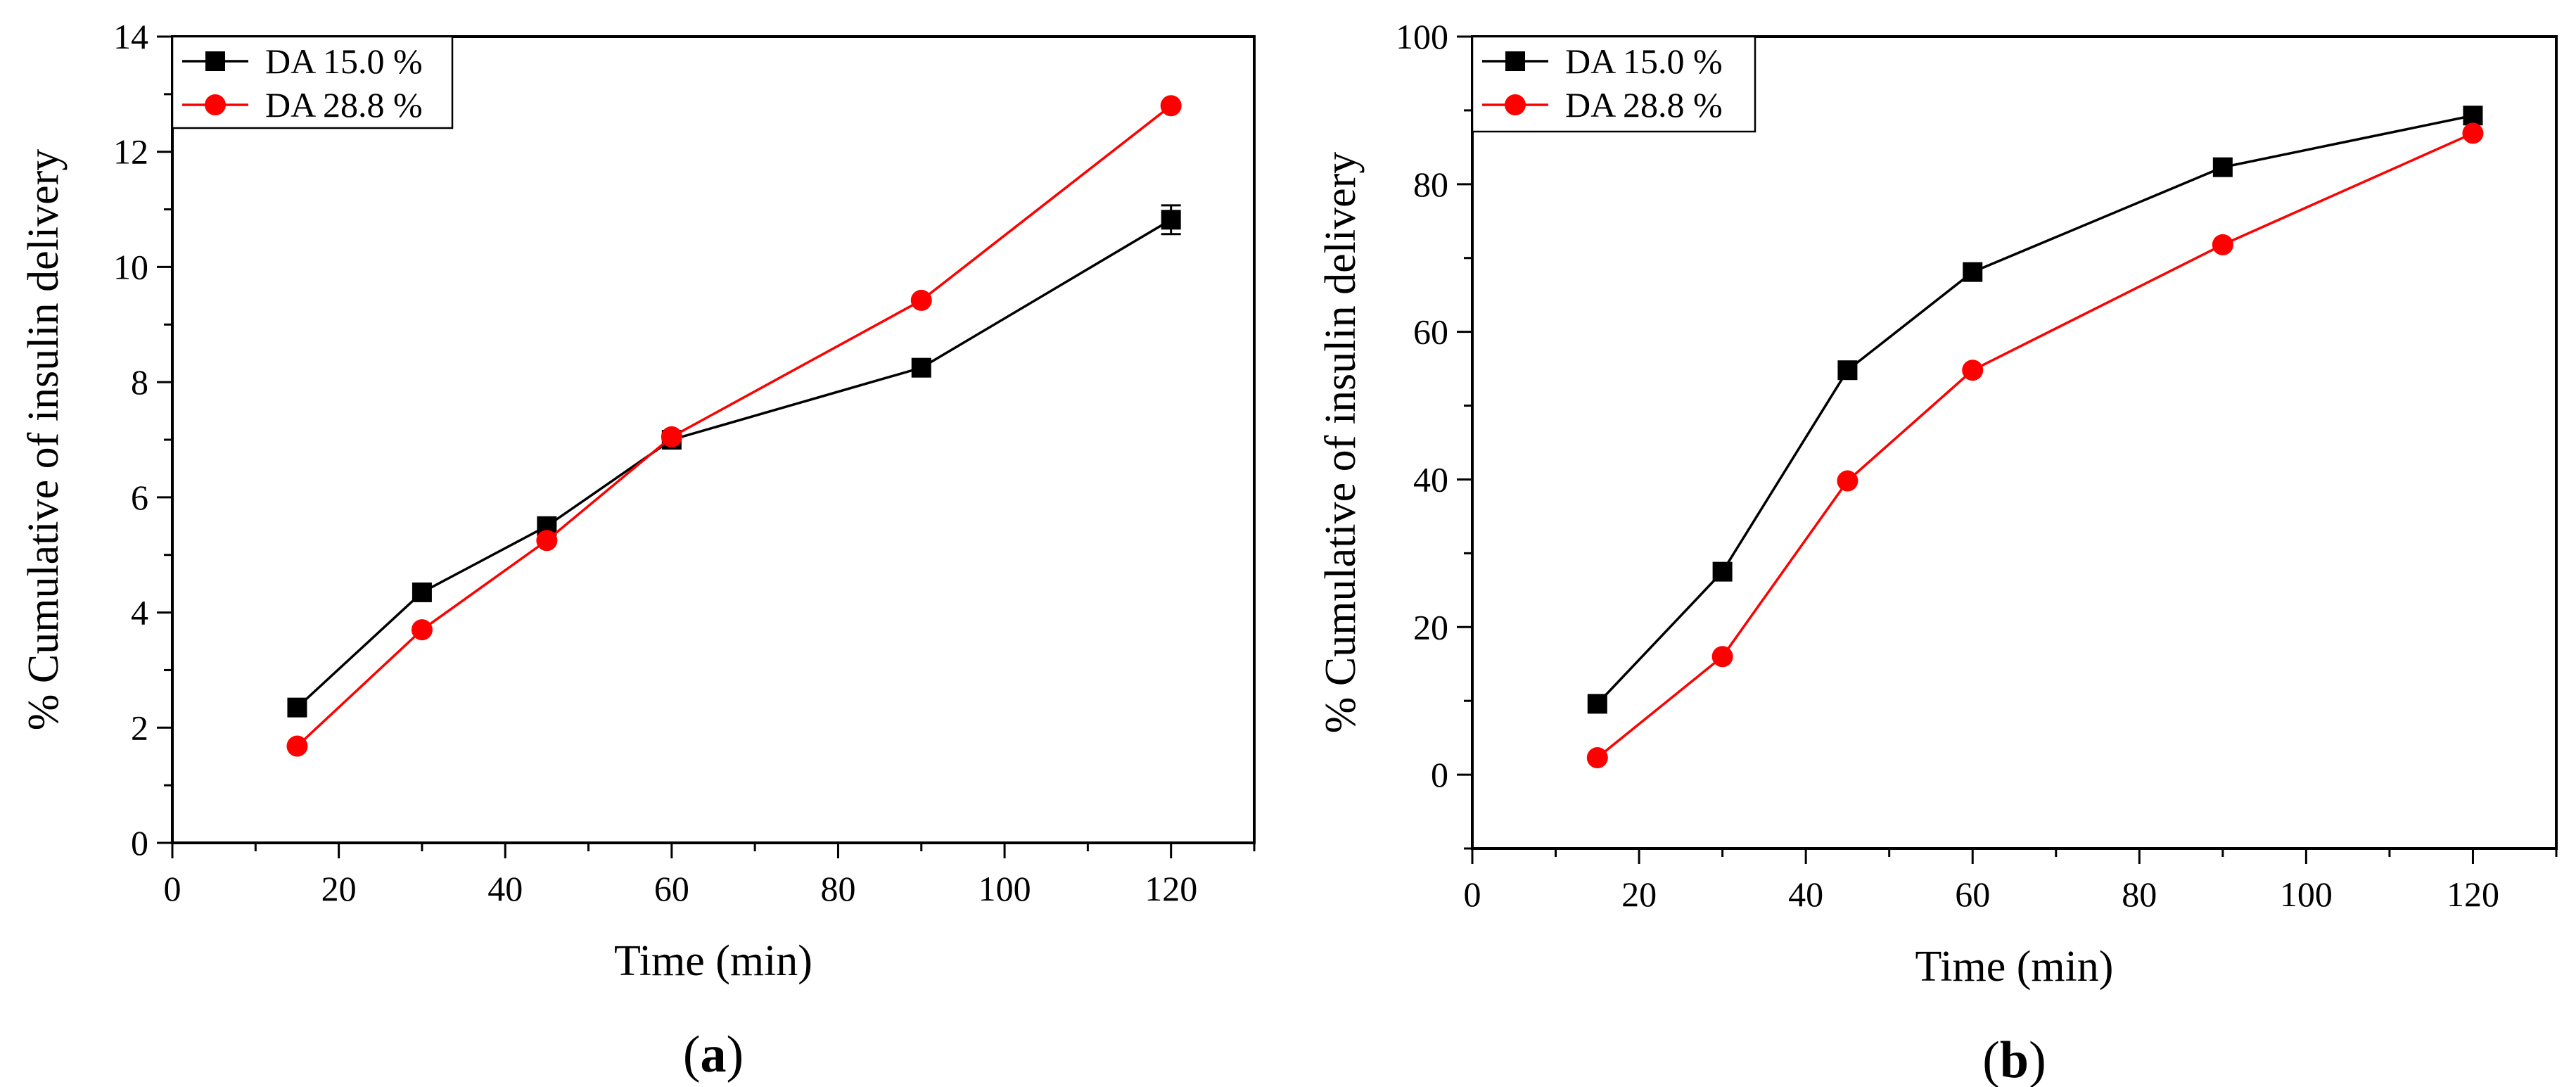 This screenshot has height=1087, width=2576. I want to click on y-tick-label: 10, so click(130, 266).